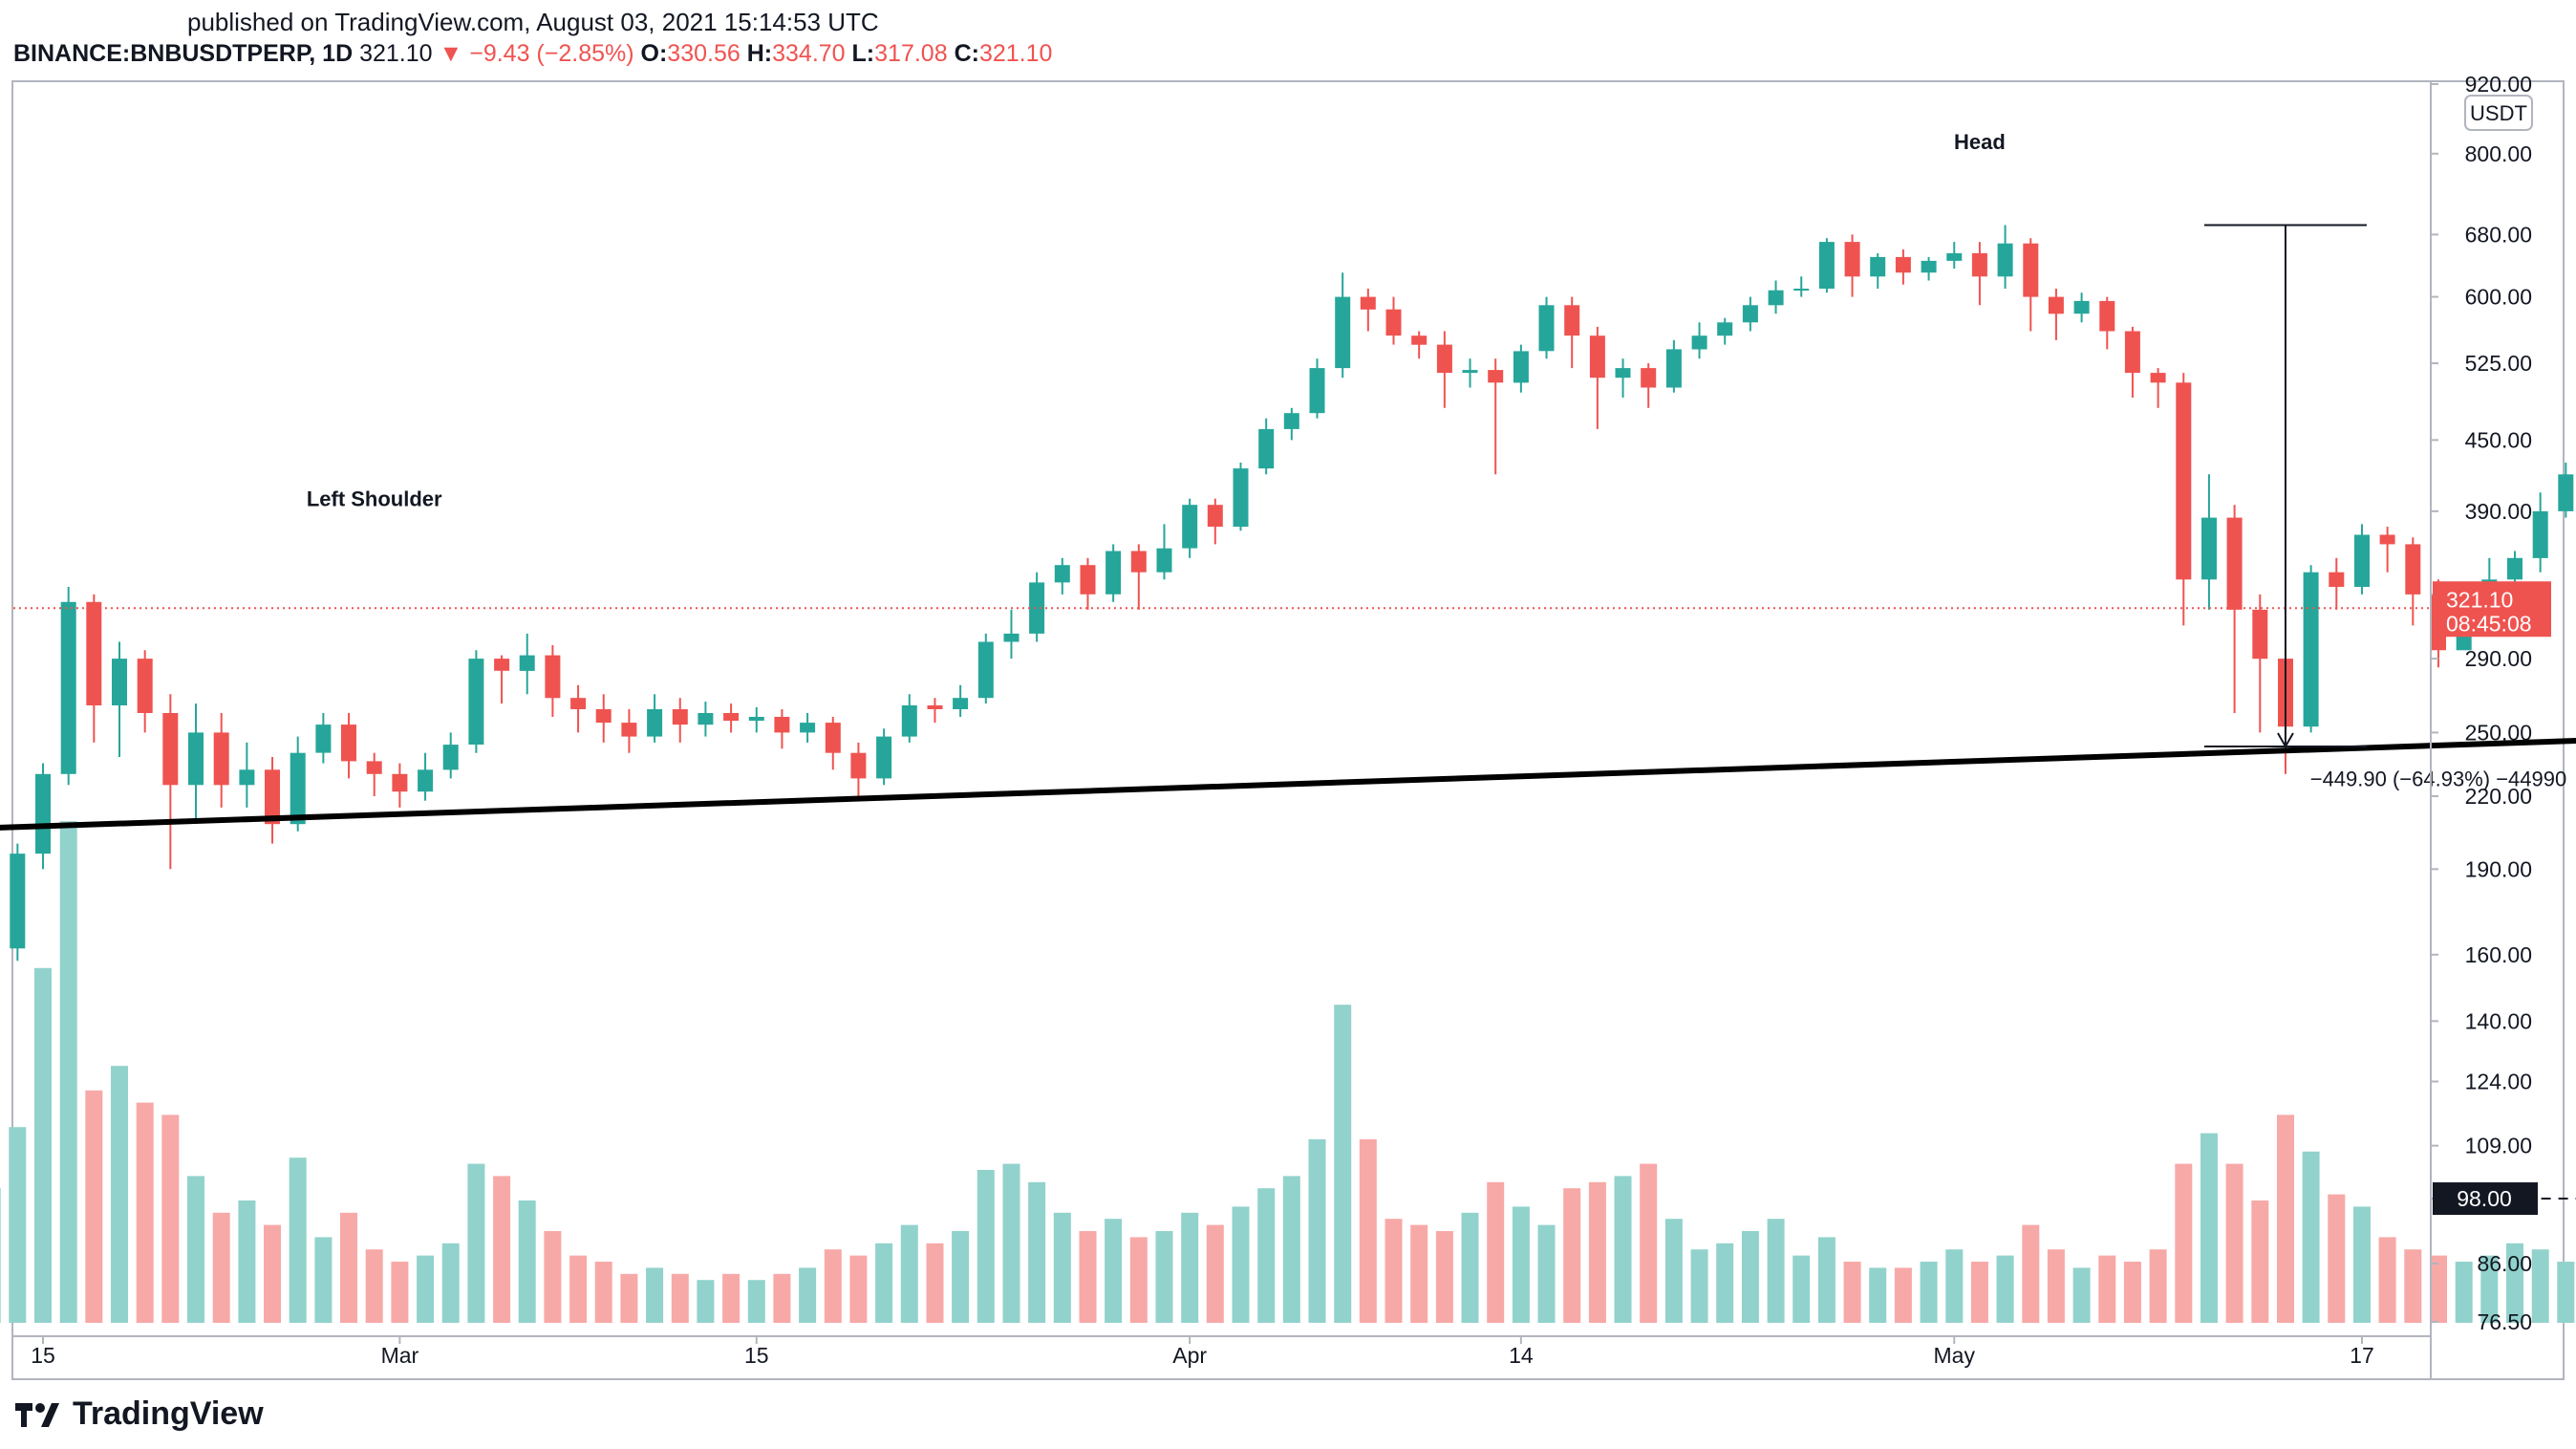  I want to click on time-axis: 15Mar15Apr14May17Jun14Jul19Aug16, so click(1222, 1351).